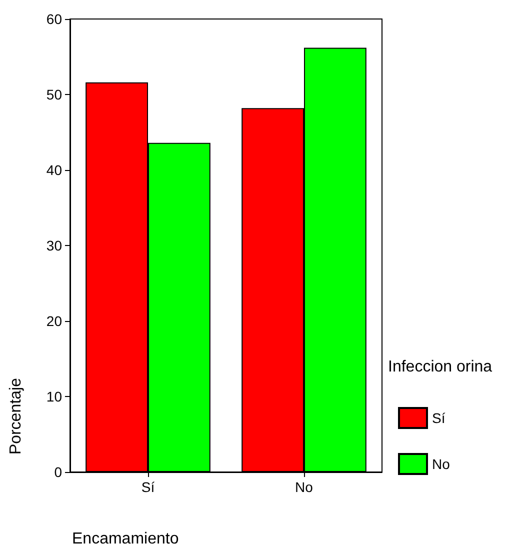  Describe the element at coordinates (441, 464) in the screenshot. I see `legend-label: No` at that location.